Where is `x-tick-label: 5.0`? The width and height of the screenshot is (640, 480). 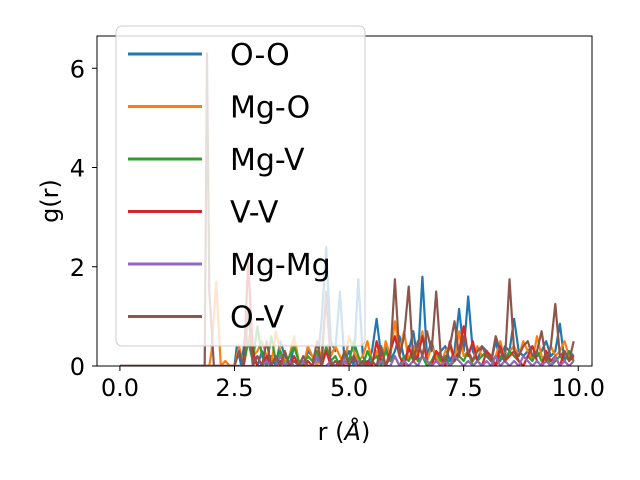
x-tick-label: 5.0 is located at coordinates (349, 388).